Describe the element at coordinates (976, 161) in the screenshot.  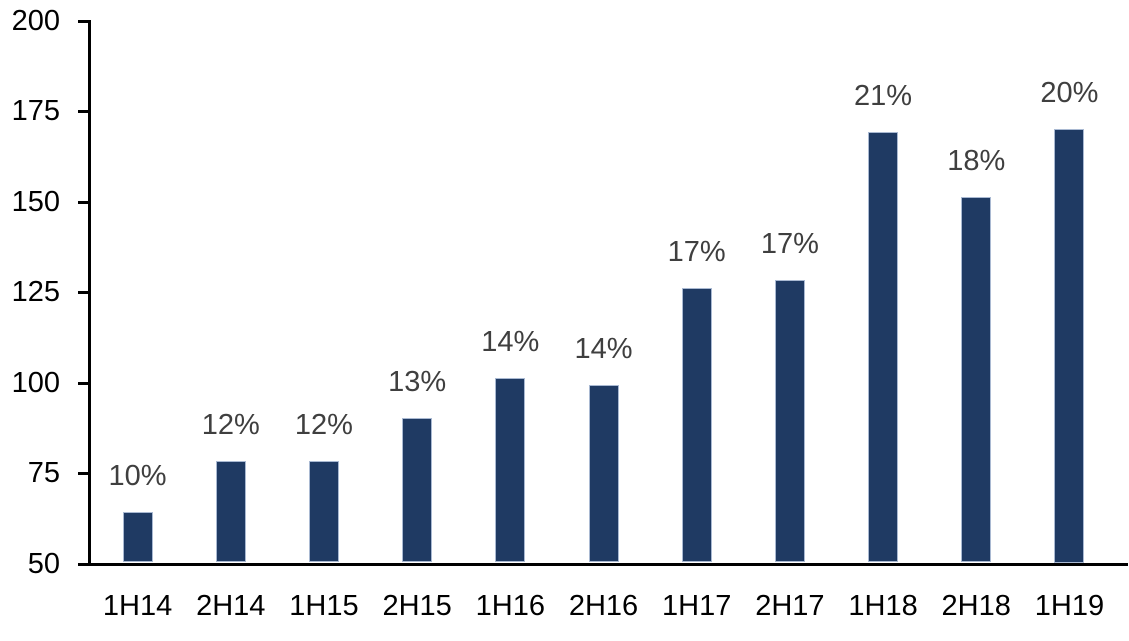
I see `bar-value-label: 18%` at that location.